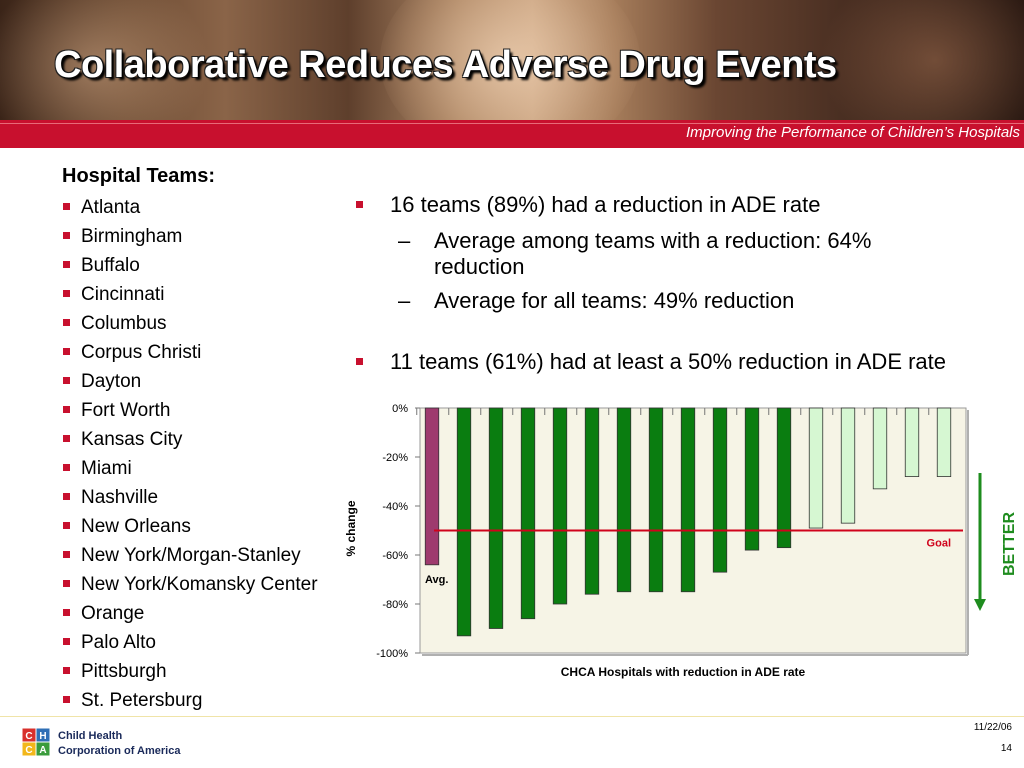  What do you see at coordinates (111, 207) in the screenshot?
I see `team-name: Atlanta` at bounding box center [111, 207].